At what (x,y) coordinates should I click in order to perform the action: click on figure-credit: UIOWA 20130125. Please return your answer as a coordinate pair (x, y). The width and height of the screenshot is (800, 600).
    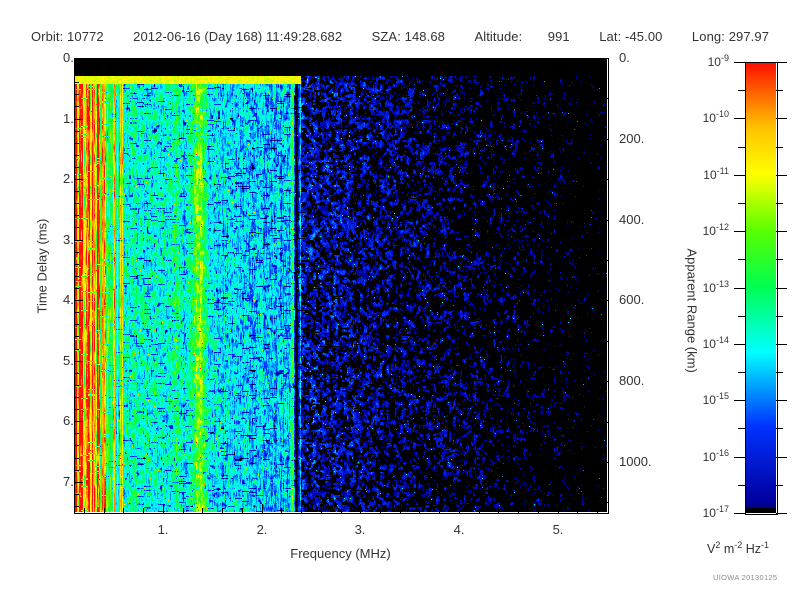
    Looking at the image, I should click on (745, 577).